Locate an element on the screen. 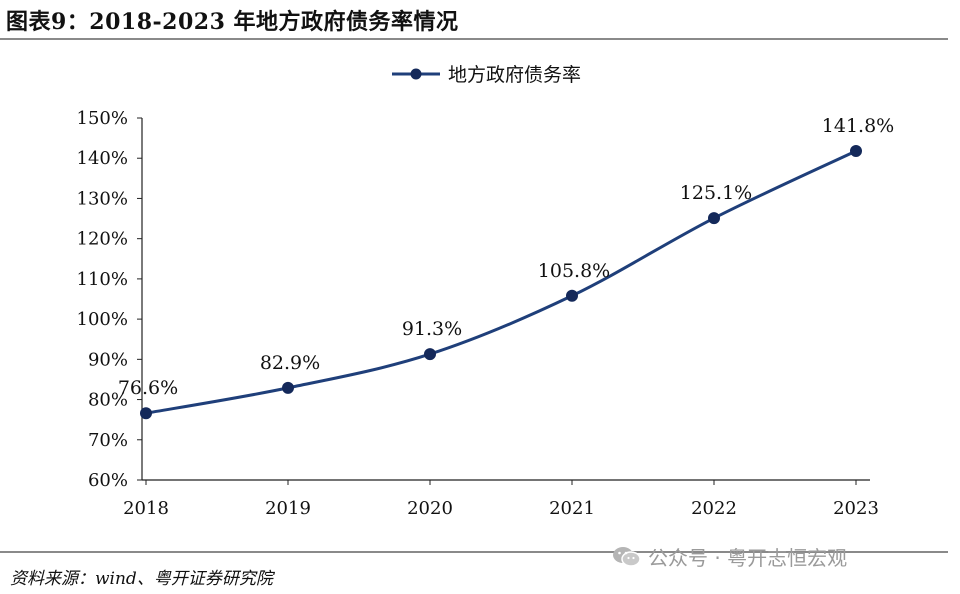 Image resolution: width=960 pixels, height=594 pixels. y-tick-label: 110% is located at coordinates (102, 279).